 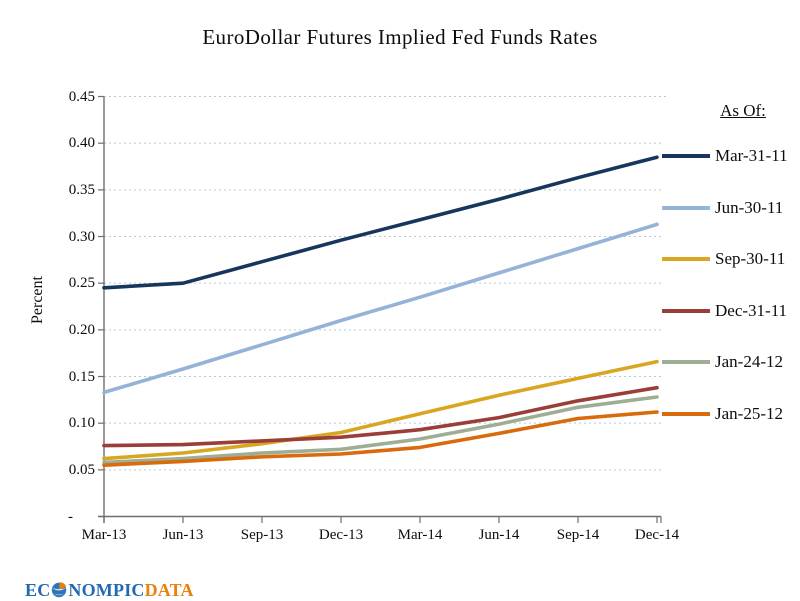 I want to click on legend-item-jun-30-11: Jun-30-11, so click(x=722, y=208).